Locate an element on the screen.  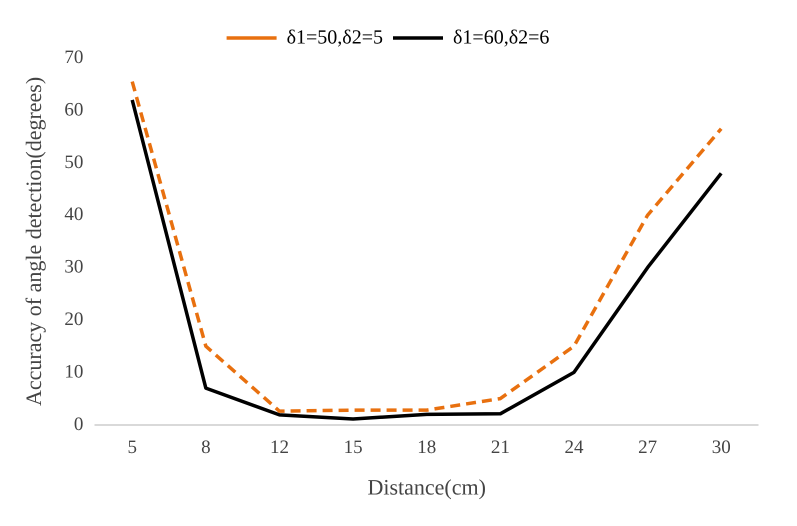
x-tick-label: 21 is located at coordinates (500, 447).